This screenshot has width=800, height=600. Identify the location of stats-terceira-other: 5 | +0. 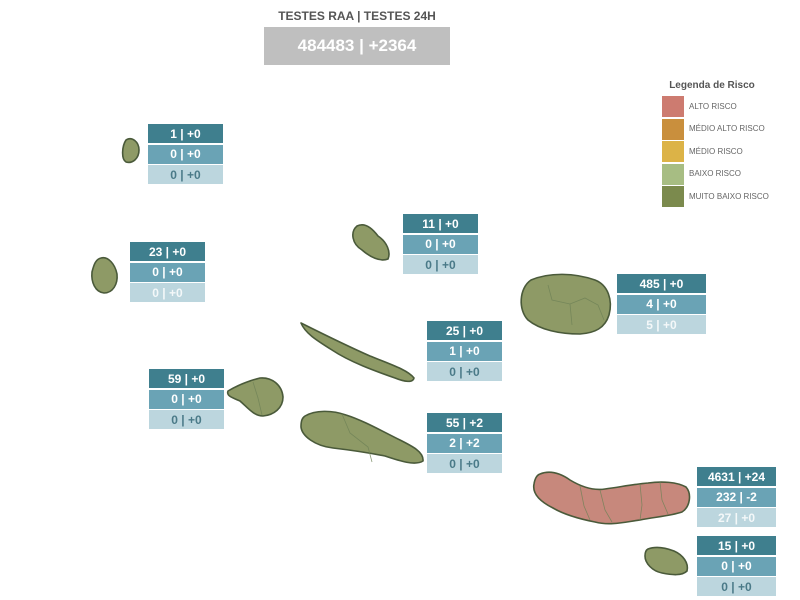
(661, 324).